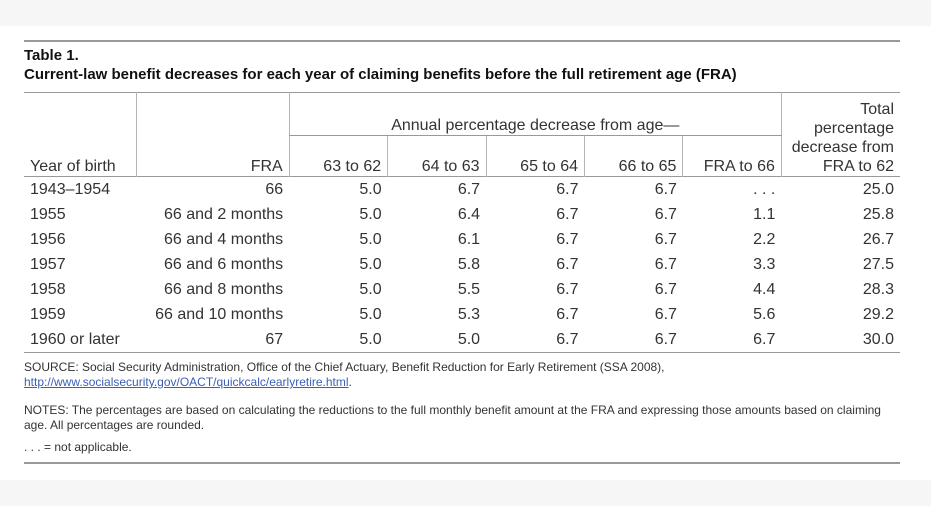 Image resolution: width=931 pixels, height=506 pixels. Describe the element at coordinates (437, 156) in the screenshot. I see `header-64-to-63: 64 to 63` at that location.